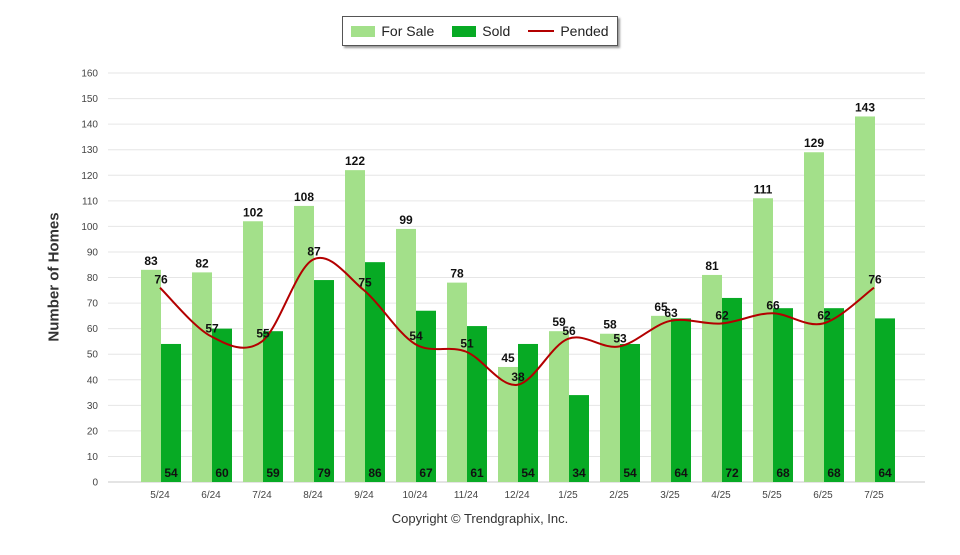 This screenshot has width=960, height=555. Describe the element at coordinates (620, 339) in the screenshot. I see `data-label-pended: 53` at that location.